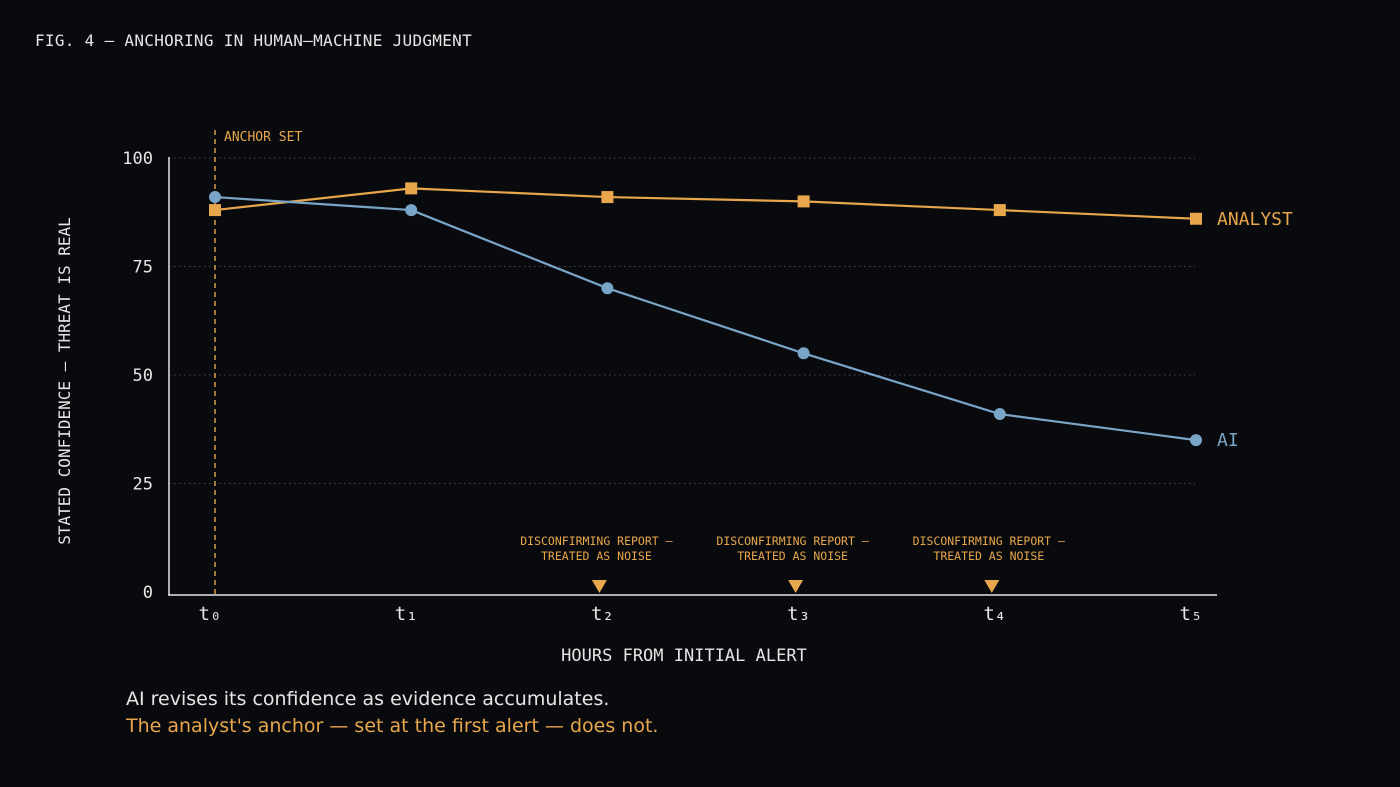  I want to click on y-axis-title: STATED CONFIDENCE — THREAT IS REAL, so click(64, 381).